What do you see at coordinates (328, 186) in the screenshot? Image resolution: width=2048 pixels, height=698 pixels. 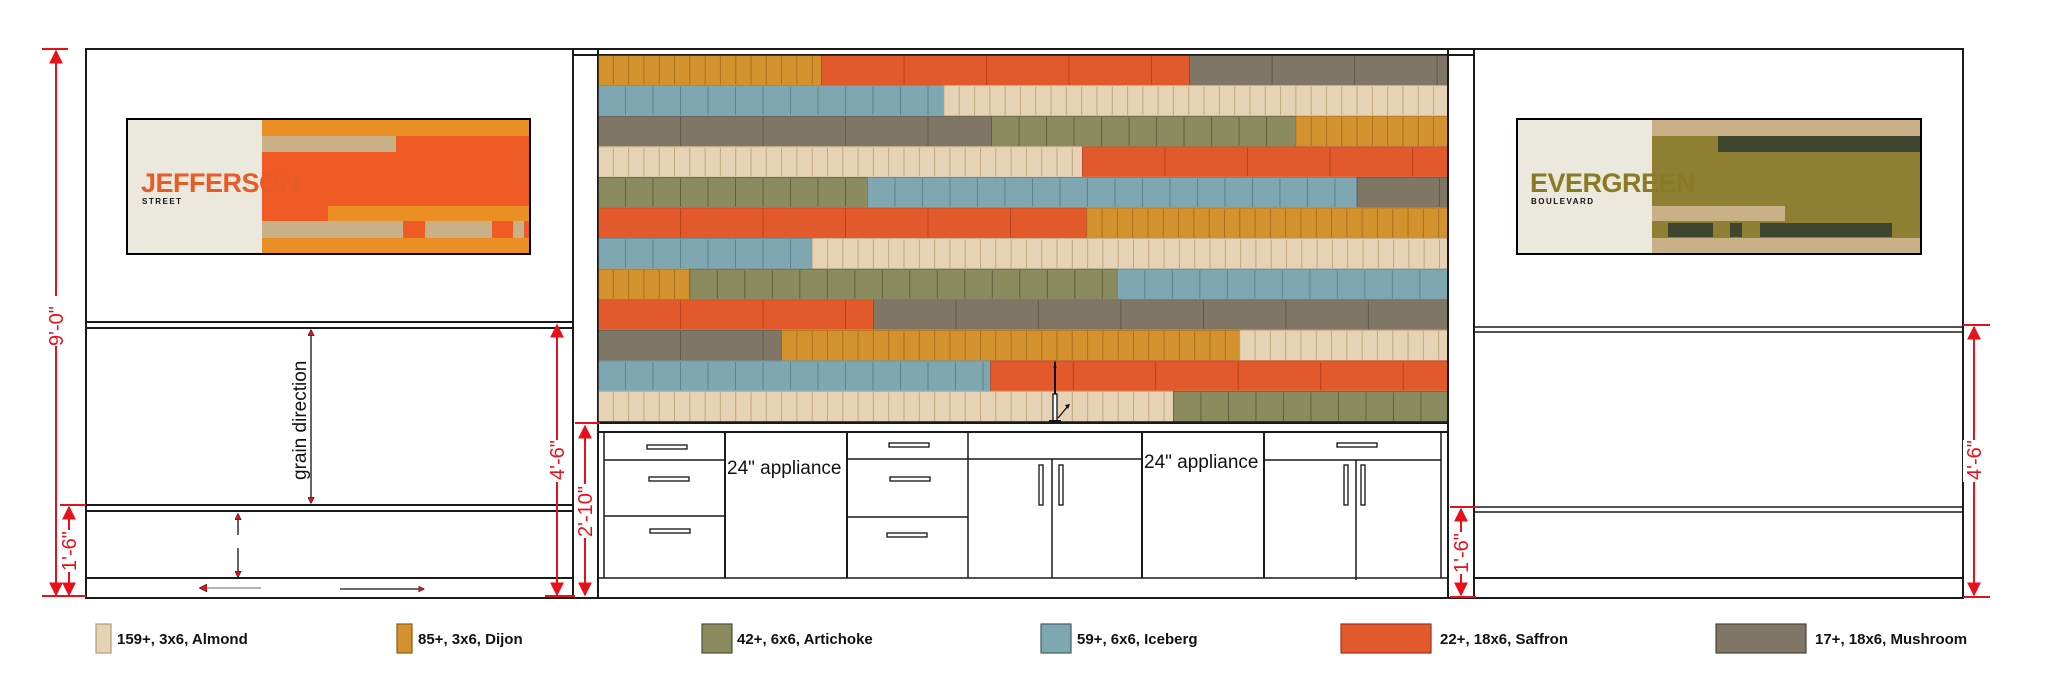 I see `jefferson-sign: JEFFERSON STREET` at bounding box center [328, 186].